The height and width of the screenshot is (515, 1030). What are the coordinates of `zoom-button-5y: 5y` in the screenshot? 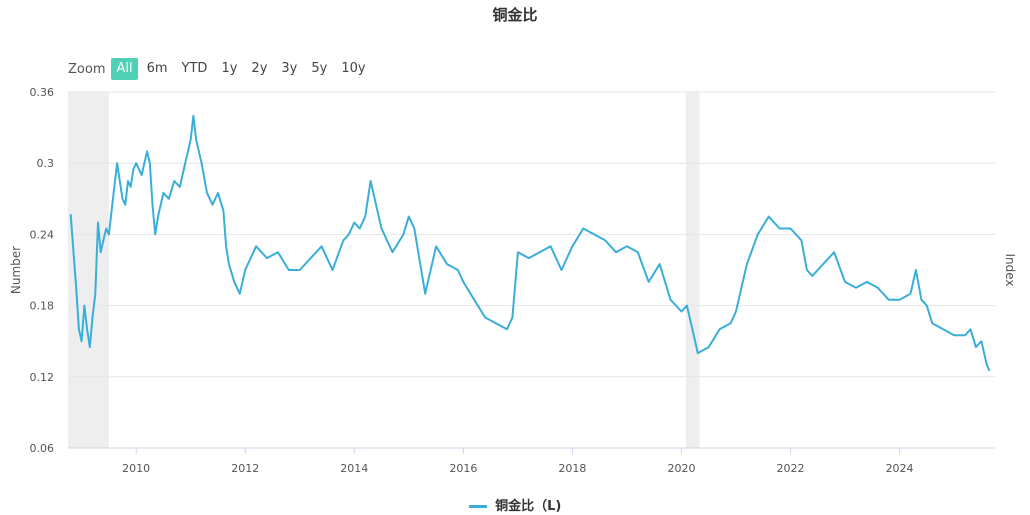 It's located at (319, 68).